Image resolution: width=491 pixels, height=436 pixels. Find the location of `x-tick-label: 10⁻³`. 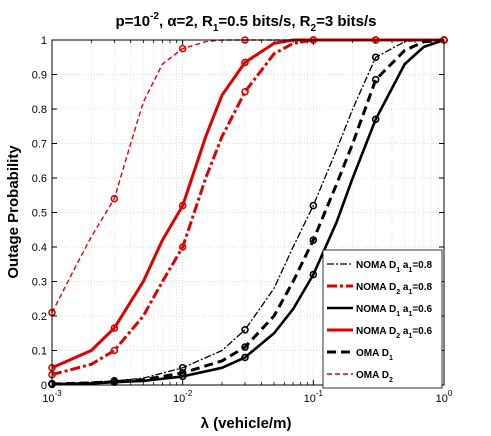

x-tick-label: 10⁻³ is located at coordinates (52, 397).